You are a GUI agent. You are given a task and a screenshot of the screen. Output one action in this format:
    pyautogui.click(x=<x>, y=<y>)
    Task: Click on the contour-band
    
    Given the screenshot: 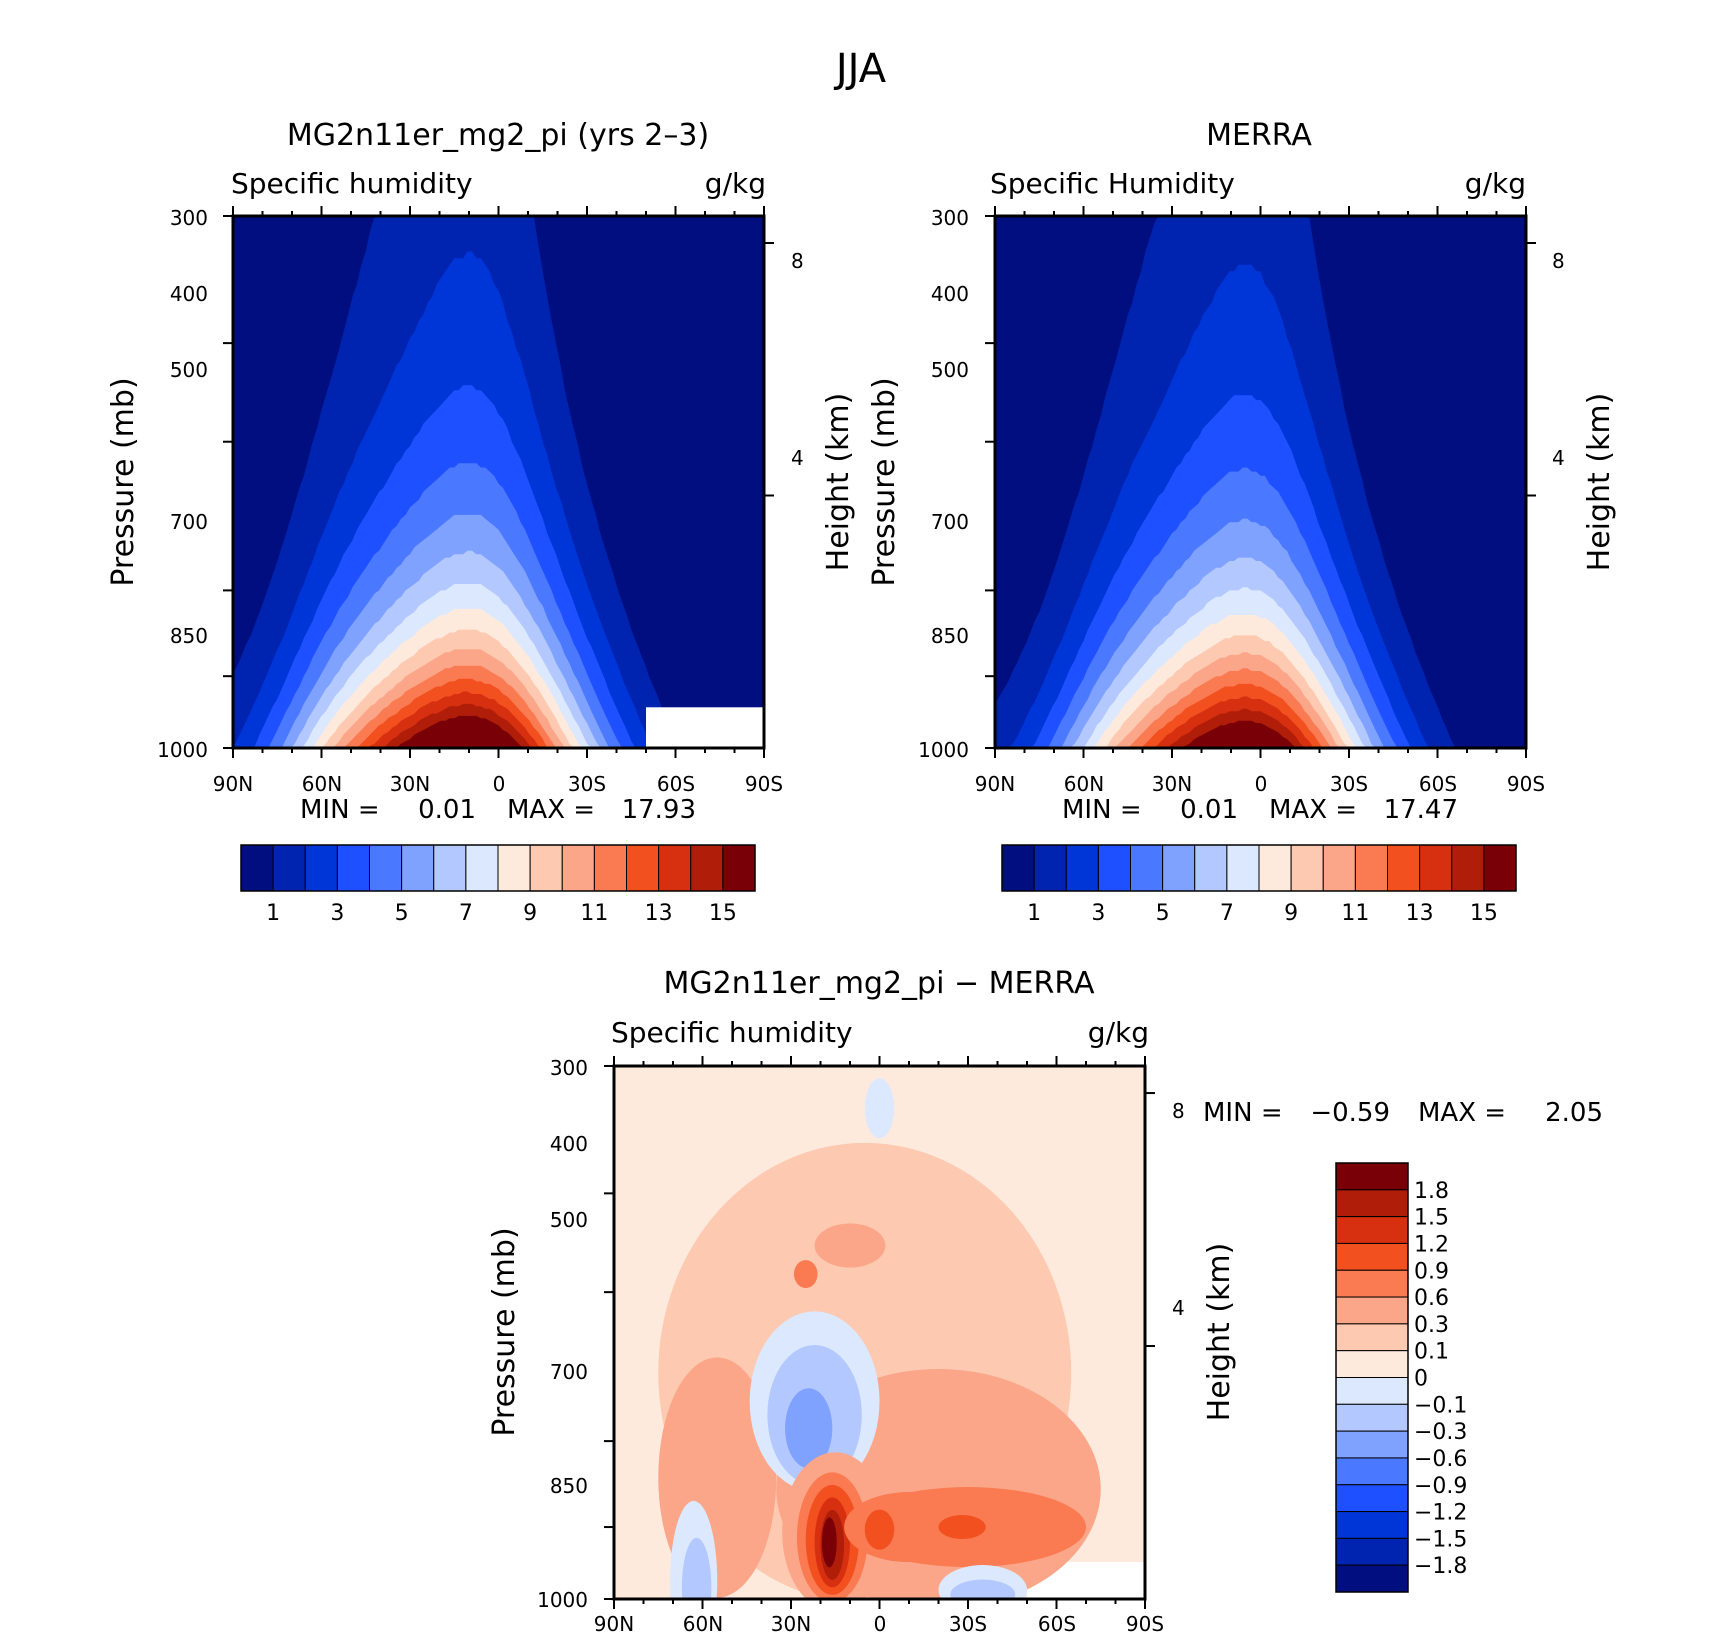 What is the action you would take?
    pyautogui.click(x=1260, y=734)
    